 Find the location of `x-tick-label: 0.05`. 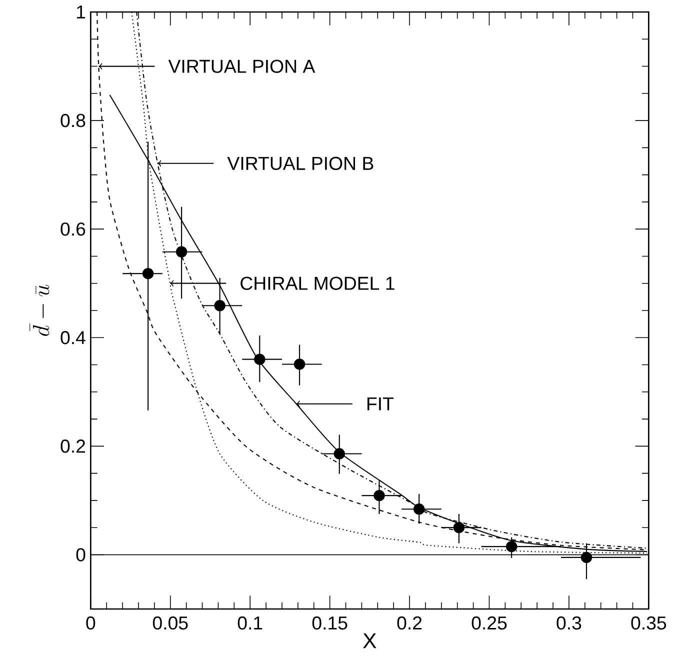

x-tick-label: 0.05 is located at coordinates (170, 623).